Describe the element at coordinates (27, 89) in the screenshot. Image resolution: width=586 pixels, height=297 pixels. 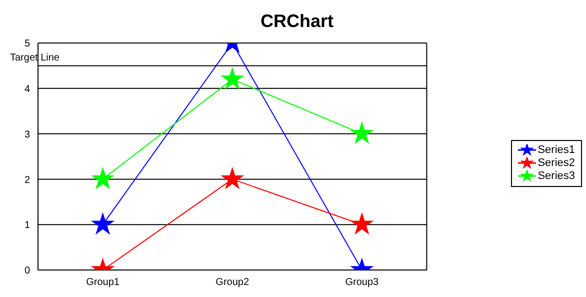
I see `y-tick-label: 4` at that location.